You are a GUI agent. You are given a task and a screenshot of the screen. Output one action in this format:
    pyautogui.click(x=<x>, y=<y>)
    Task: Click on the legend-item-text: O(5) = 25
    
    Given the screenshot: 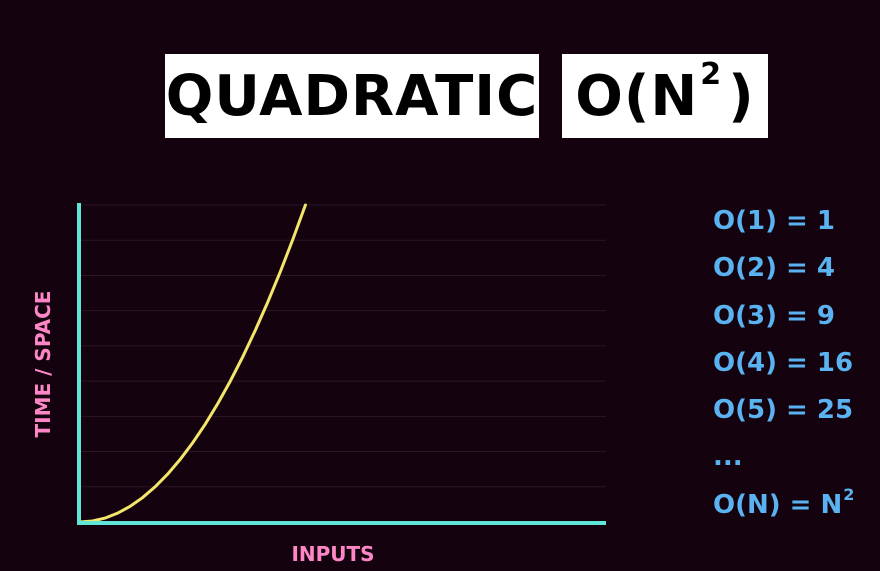 What is the action you would take?
    pyautogui.click(x=783, y=410)
    